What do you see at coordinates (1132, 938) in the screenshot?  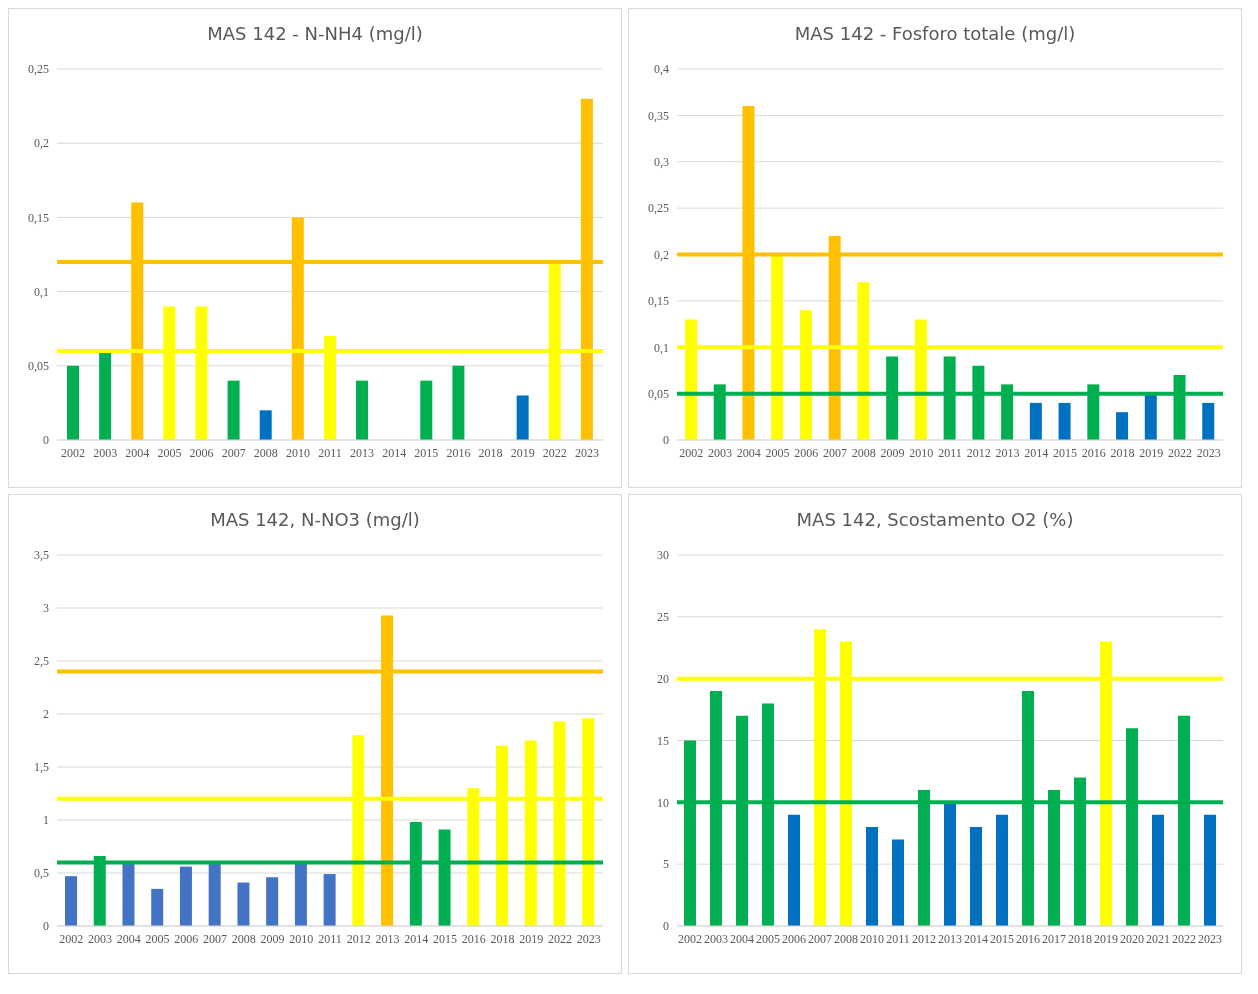 I see `x-tick-label: 2020` at bounding box center [1132, 938].